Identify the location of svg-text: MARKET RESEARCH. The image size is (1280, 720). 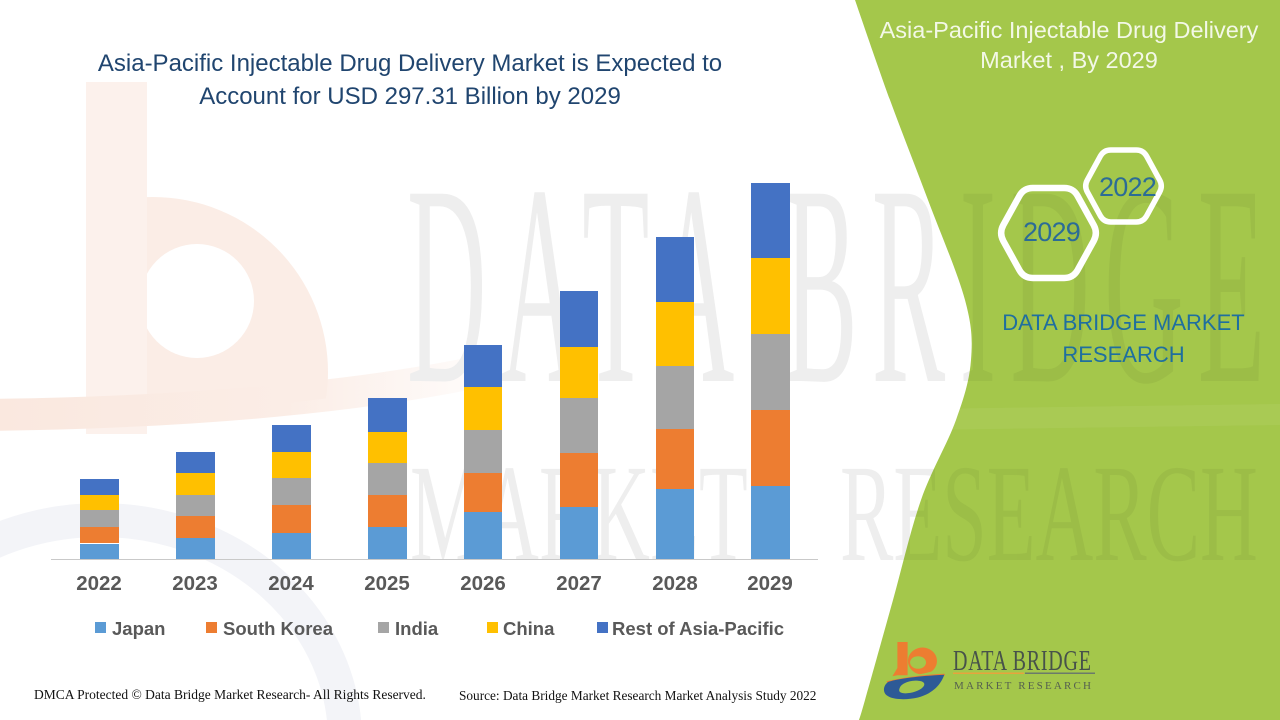
(1024, 686).